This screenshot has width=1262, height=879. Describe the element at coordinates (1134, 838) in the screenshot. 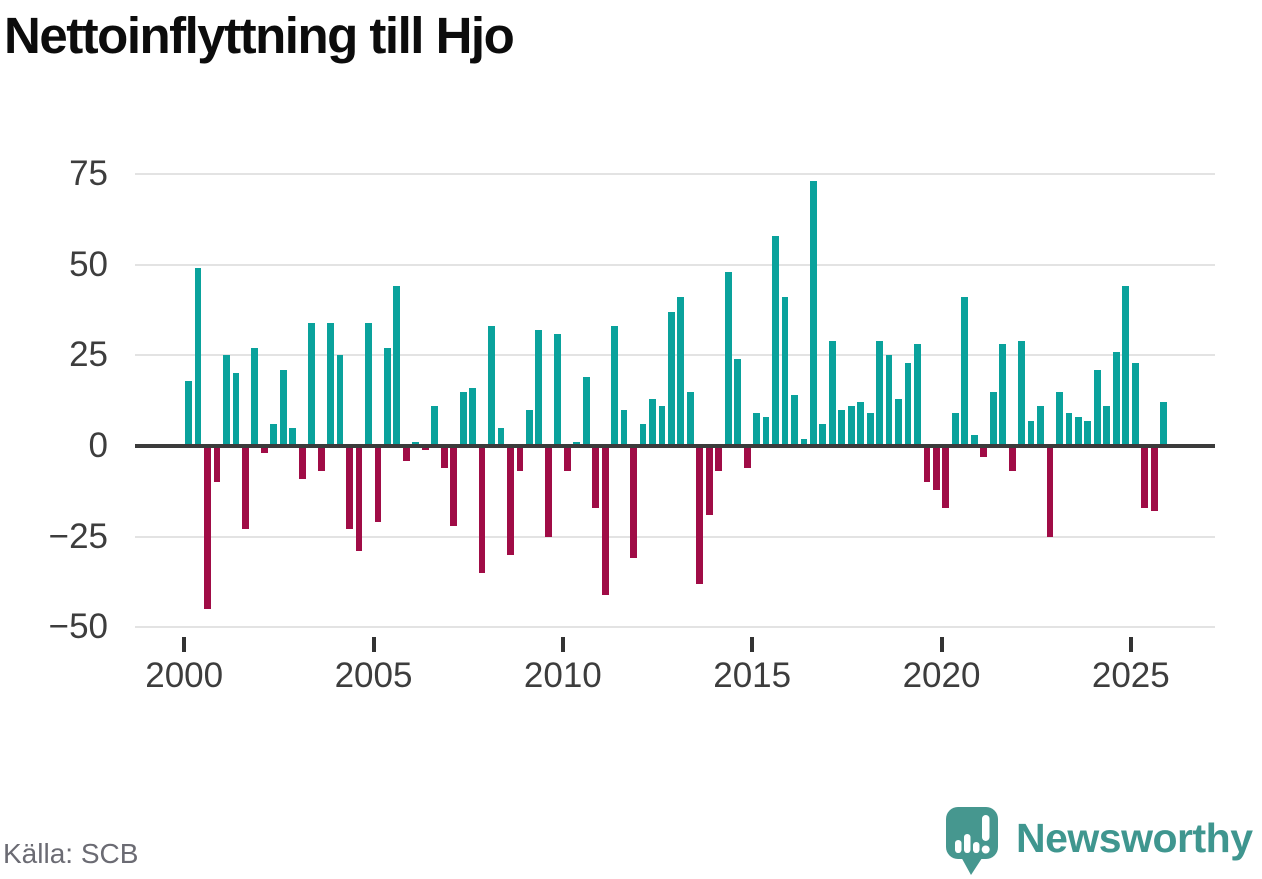

I see `newsworthy-wordmark: Newsworthy` at that location.